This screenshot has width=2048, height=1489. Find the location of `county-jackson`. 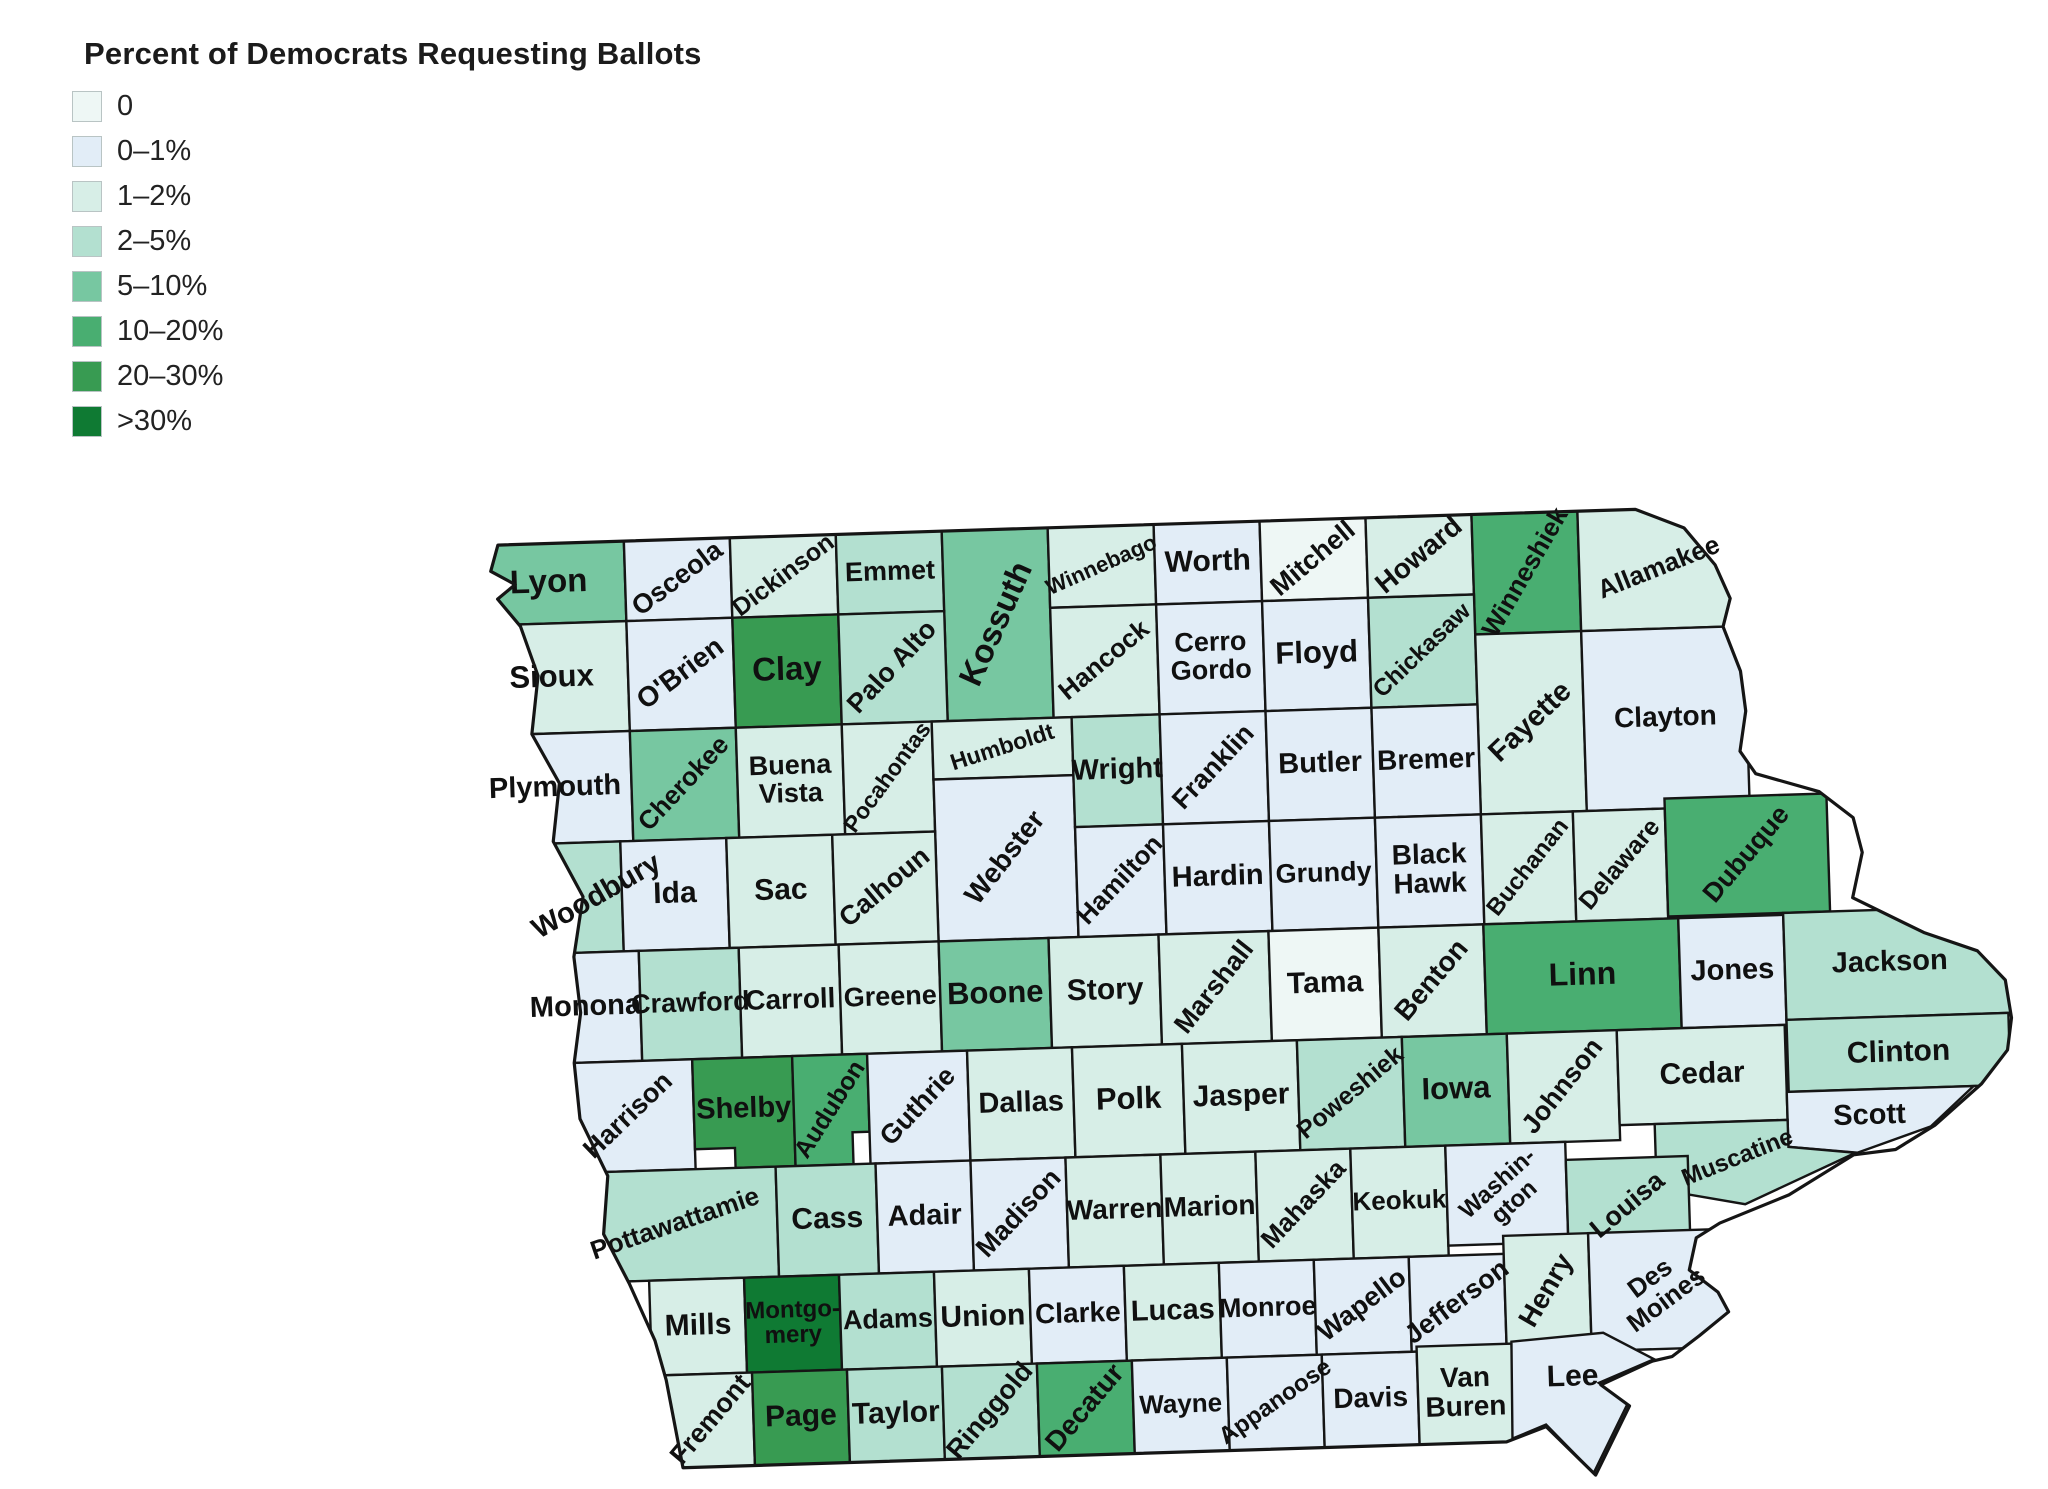

county-jackson is located at coordinates (1897, 963).